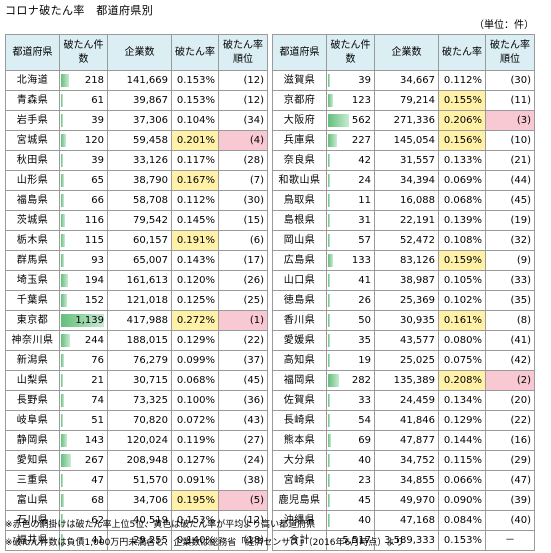 The height and width of the screenshot is (553, 551). I want to click on rate-rank: (2), so click(510, 380).